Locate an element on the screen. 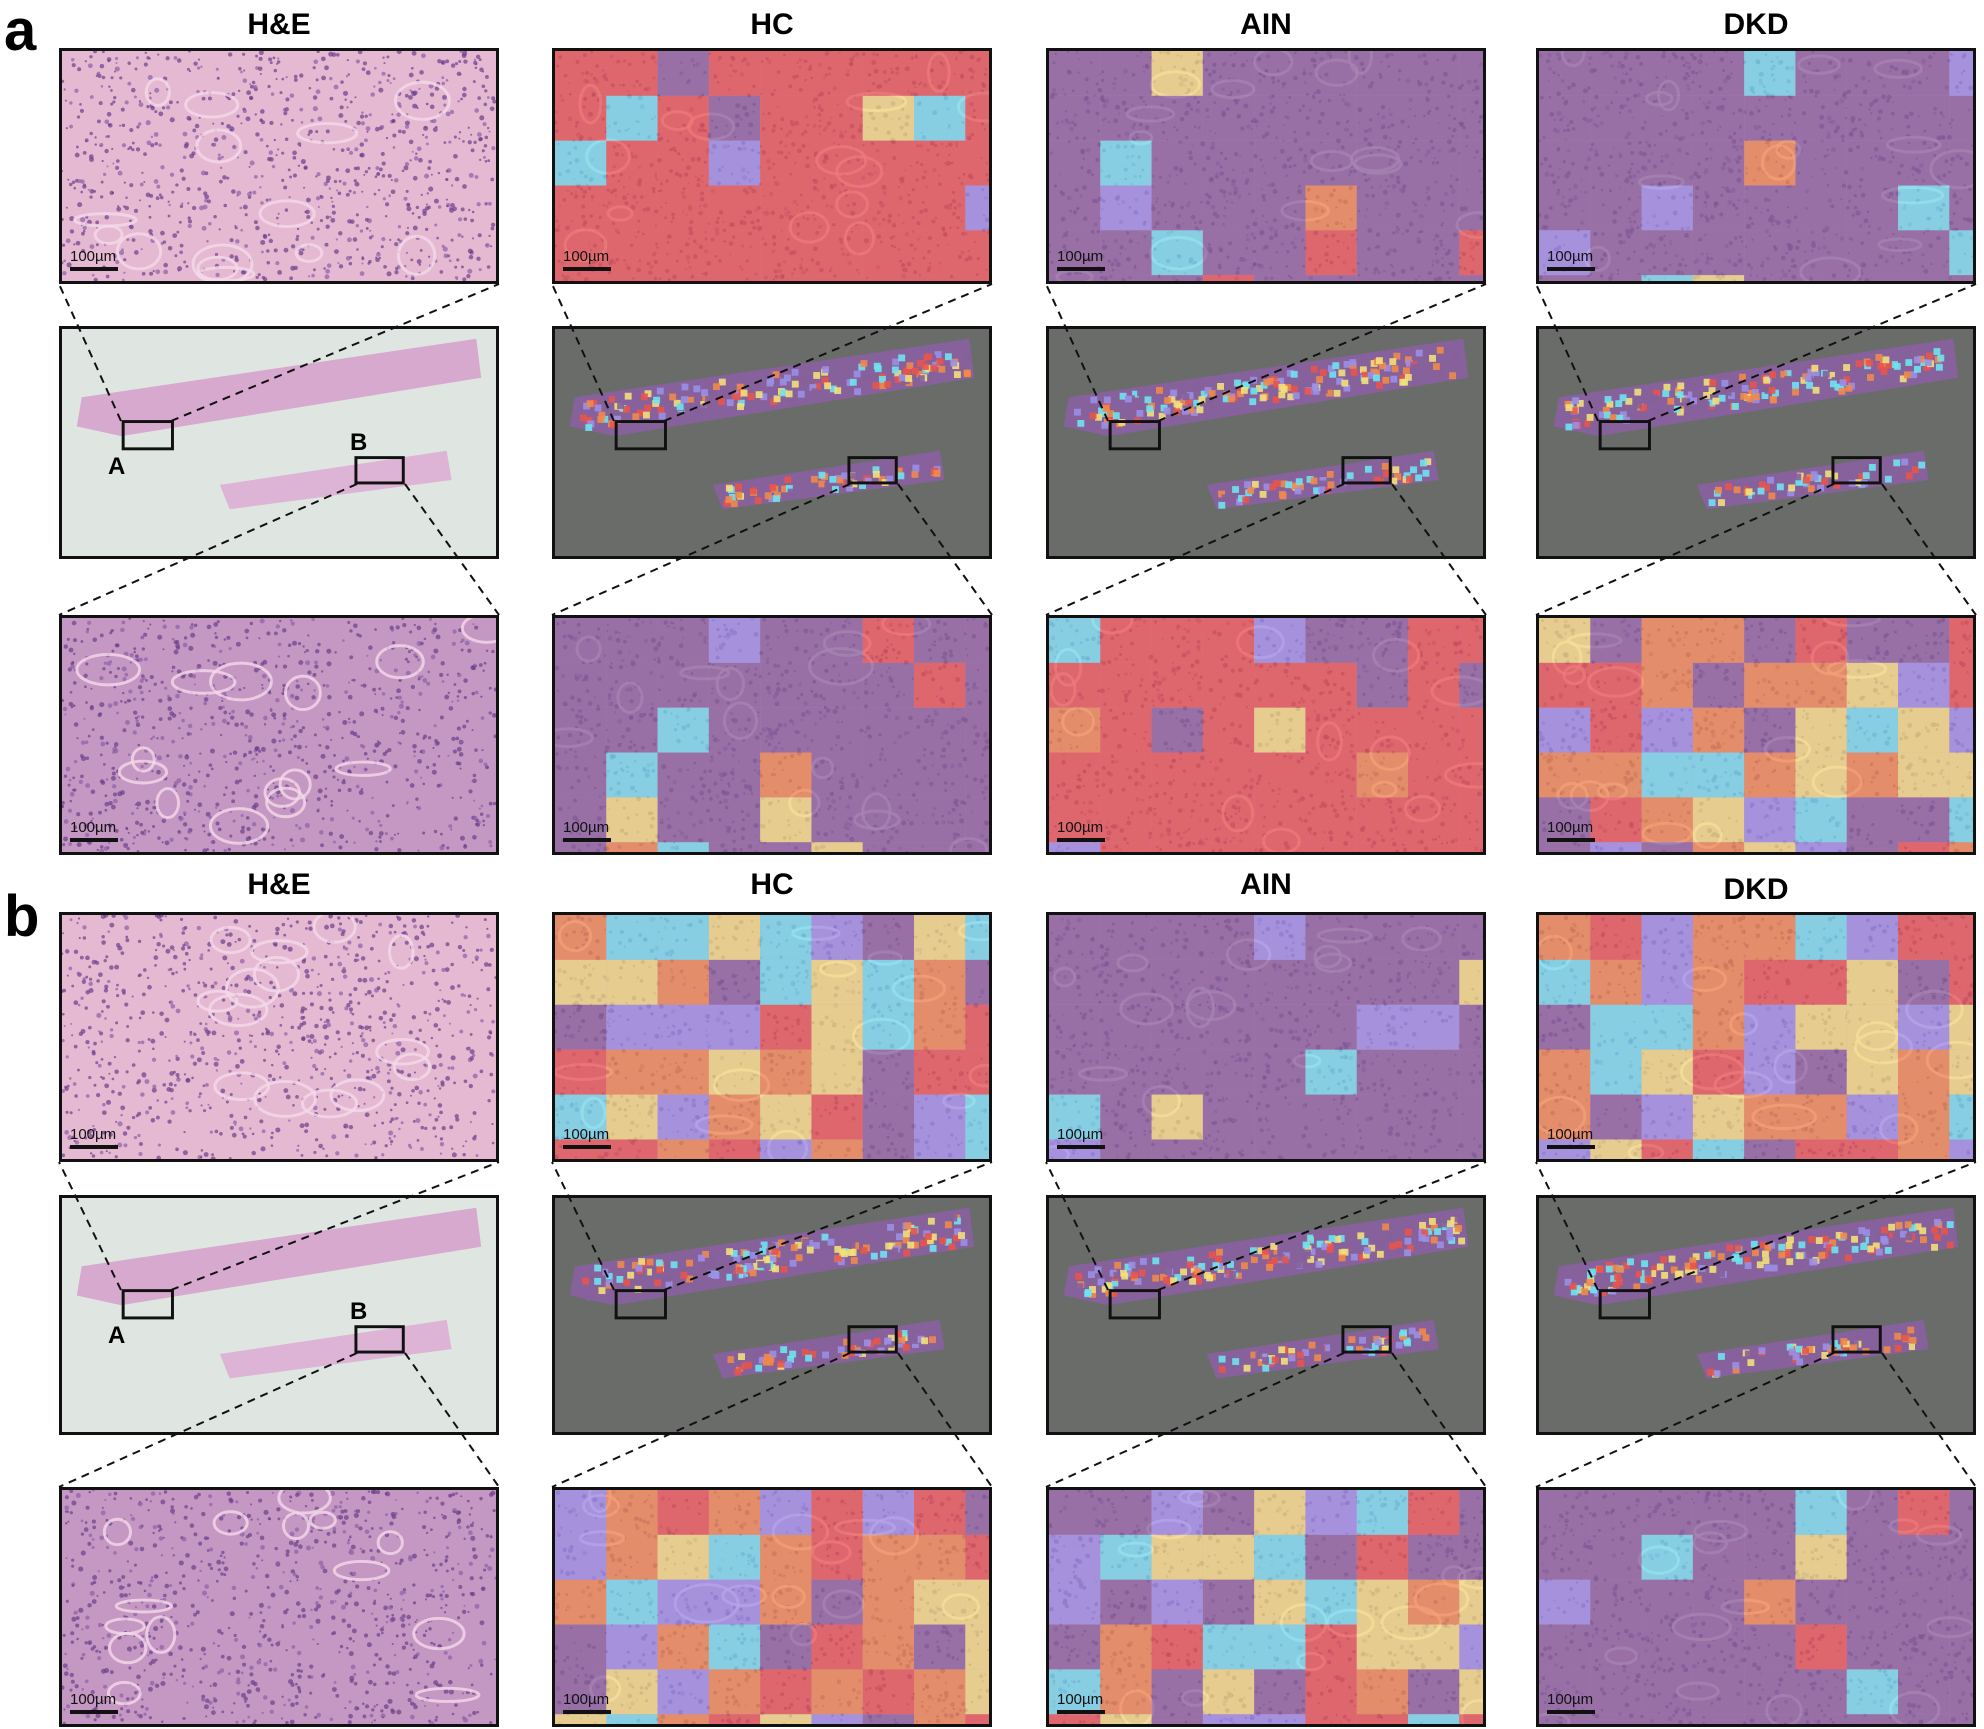 This screenshot has width=1984, height=1729. panel-label-a: a is located at coordinates (20, 31).